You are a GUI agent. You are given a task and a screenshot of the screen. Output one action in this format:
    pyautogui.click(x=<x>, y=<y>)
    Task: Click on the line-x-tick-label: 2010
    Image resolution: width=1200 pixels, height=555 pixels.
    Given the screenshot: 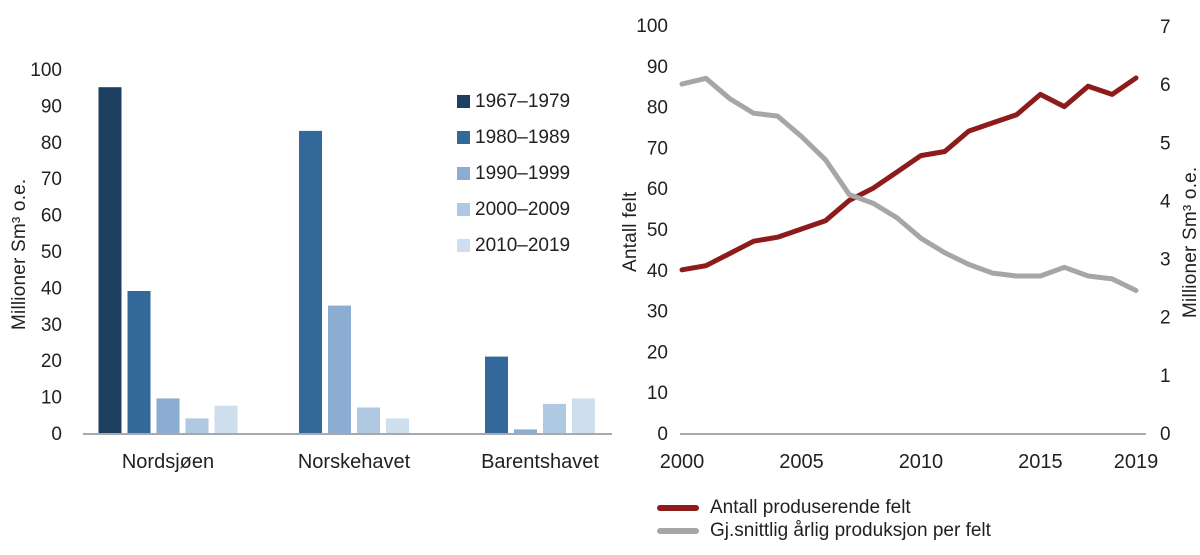 What is the action you would take?
    pyautogui.click(x=921, y=462)
    